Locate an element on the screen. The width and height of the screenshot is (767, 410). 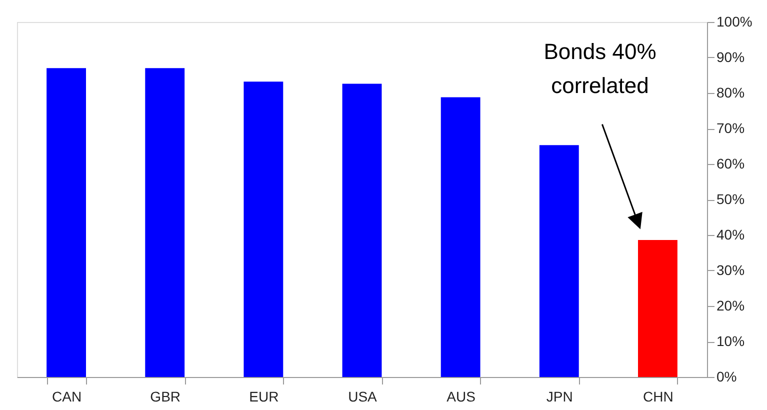
annotation: Bonds 40% correlated is located at coordinates (600, 68).